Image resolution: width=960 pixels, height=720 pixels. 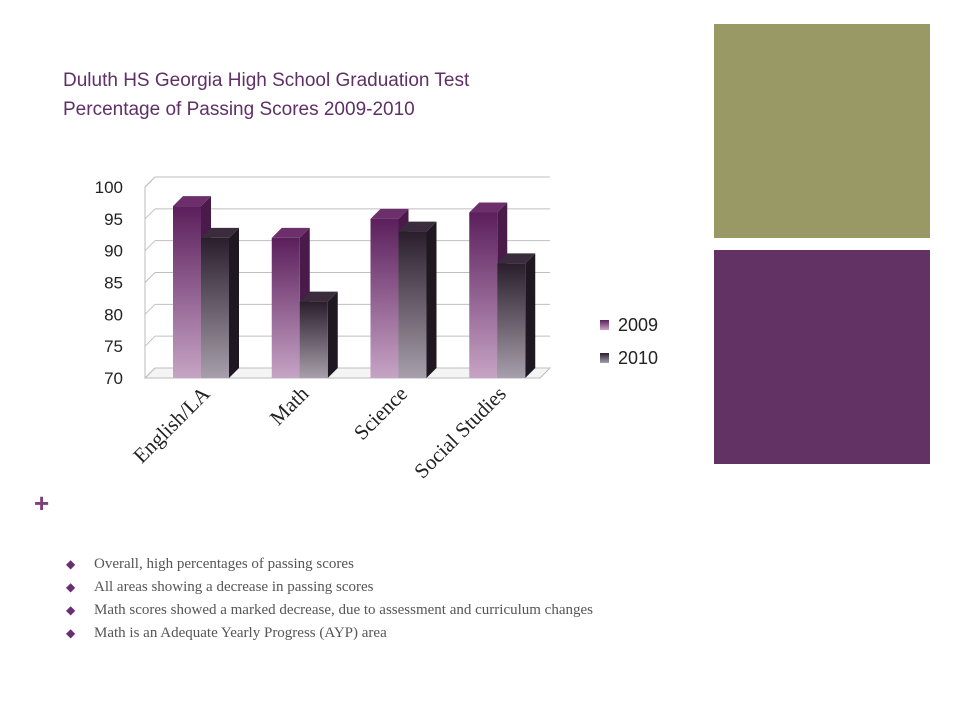 What do you see at coordinates (289, 405) in the screenshot?
I see `x-tick-label: Math` at bounding box center [289, 405].